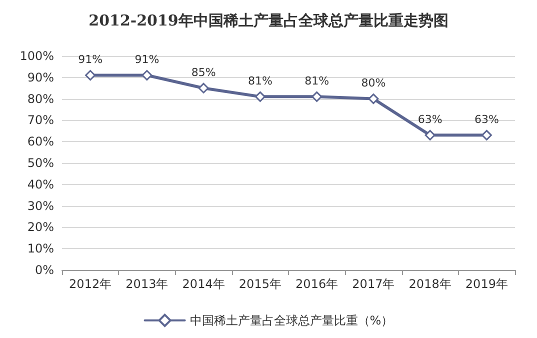 This screenshot has width=537, height=338. Describe the element at coordinates (147, 284) in the screenshot. I see `x-tick-label: 2013年` at that location.